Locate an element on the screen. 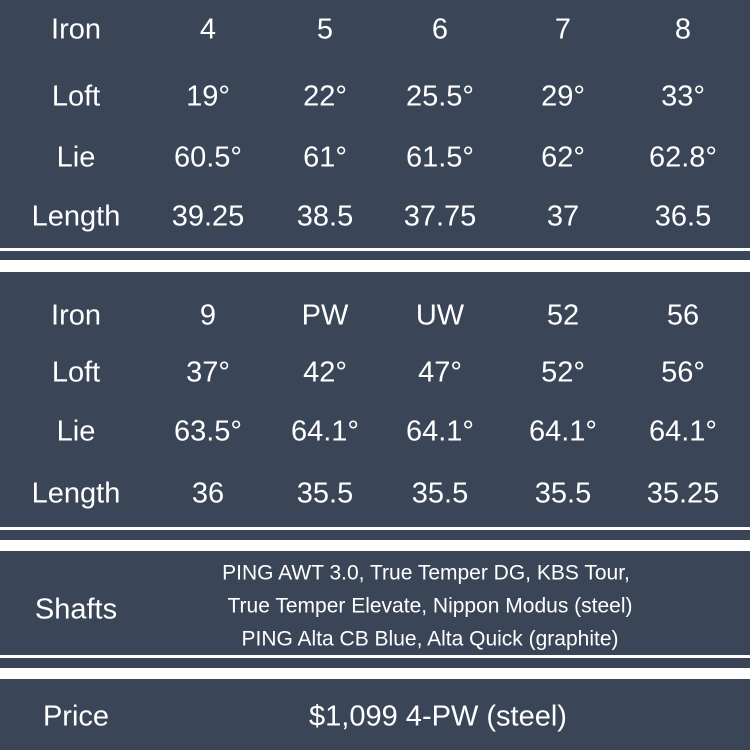 The width and height of the screenshot is (750, 750). cell-value: 37 is located at coordinates (563, 216).